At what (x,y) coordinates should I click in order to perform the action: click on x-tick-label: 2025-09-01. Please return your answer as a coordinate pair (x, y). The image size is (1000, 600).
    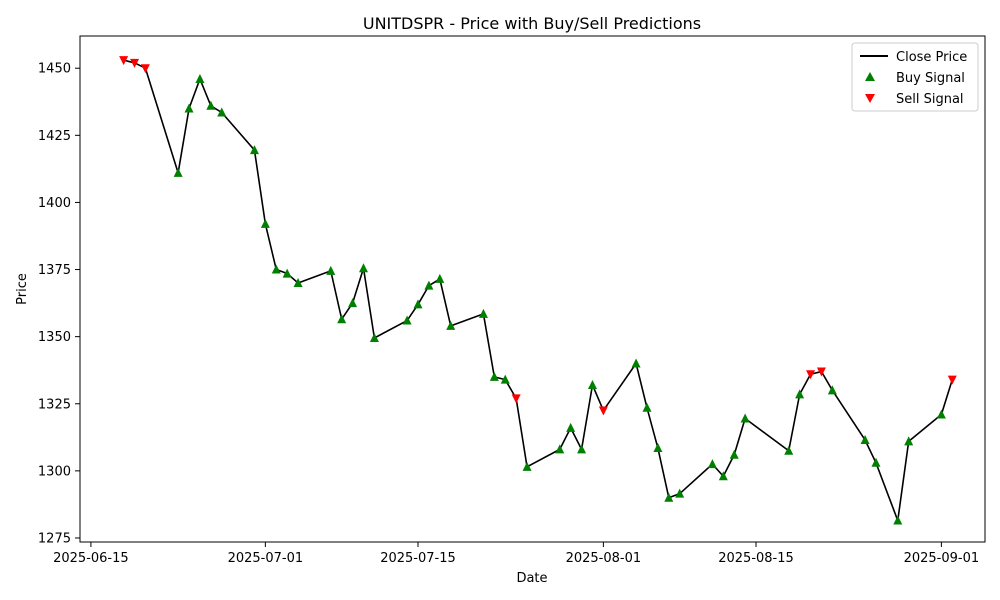
    Looking at the image, I should click on (942, 558).